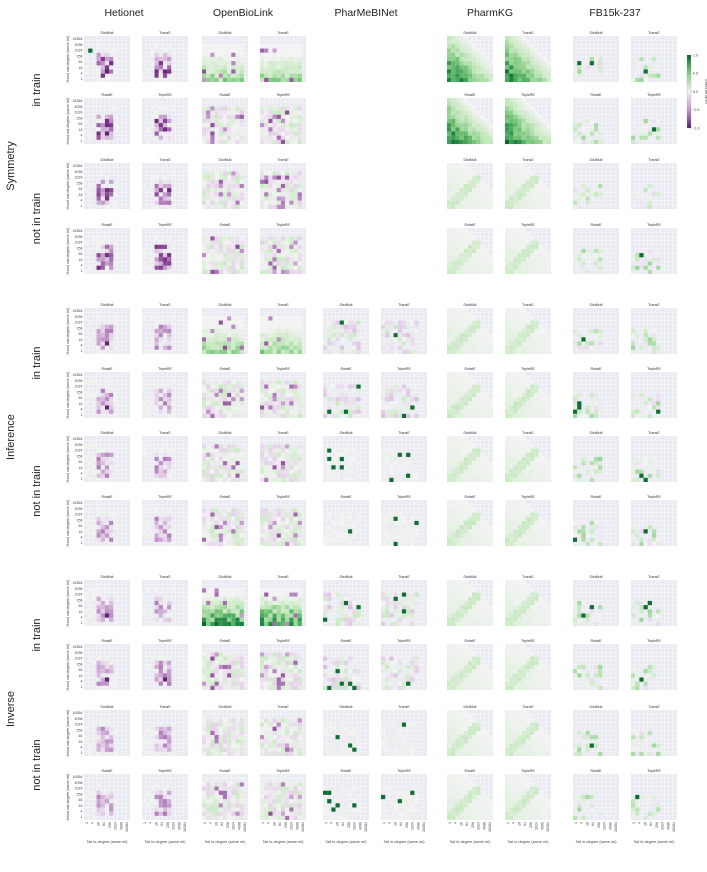 The width and height of the screenshot is (707, 872). Describe the element at coordinates (82, 345) in the screenshot. I see `y-tick-label: 4` at that location.